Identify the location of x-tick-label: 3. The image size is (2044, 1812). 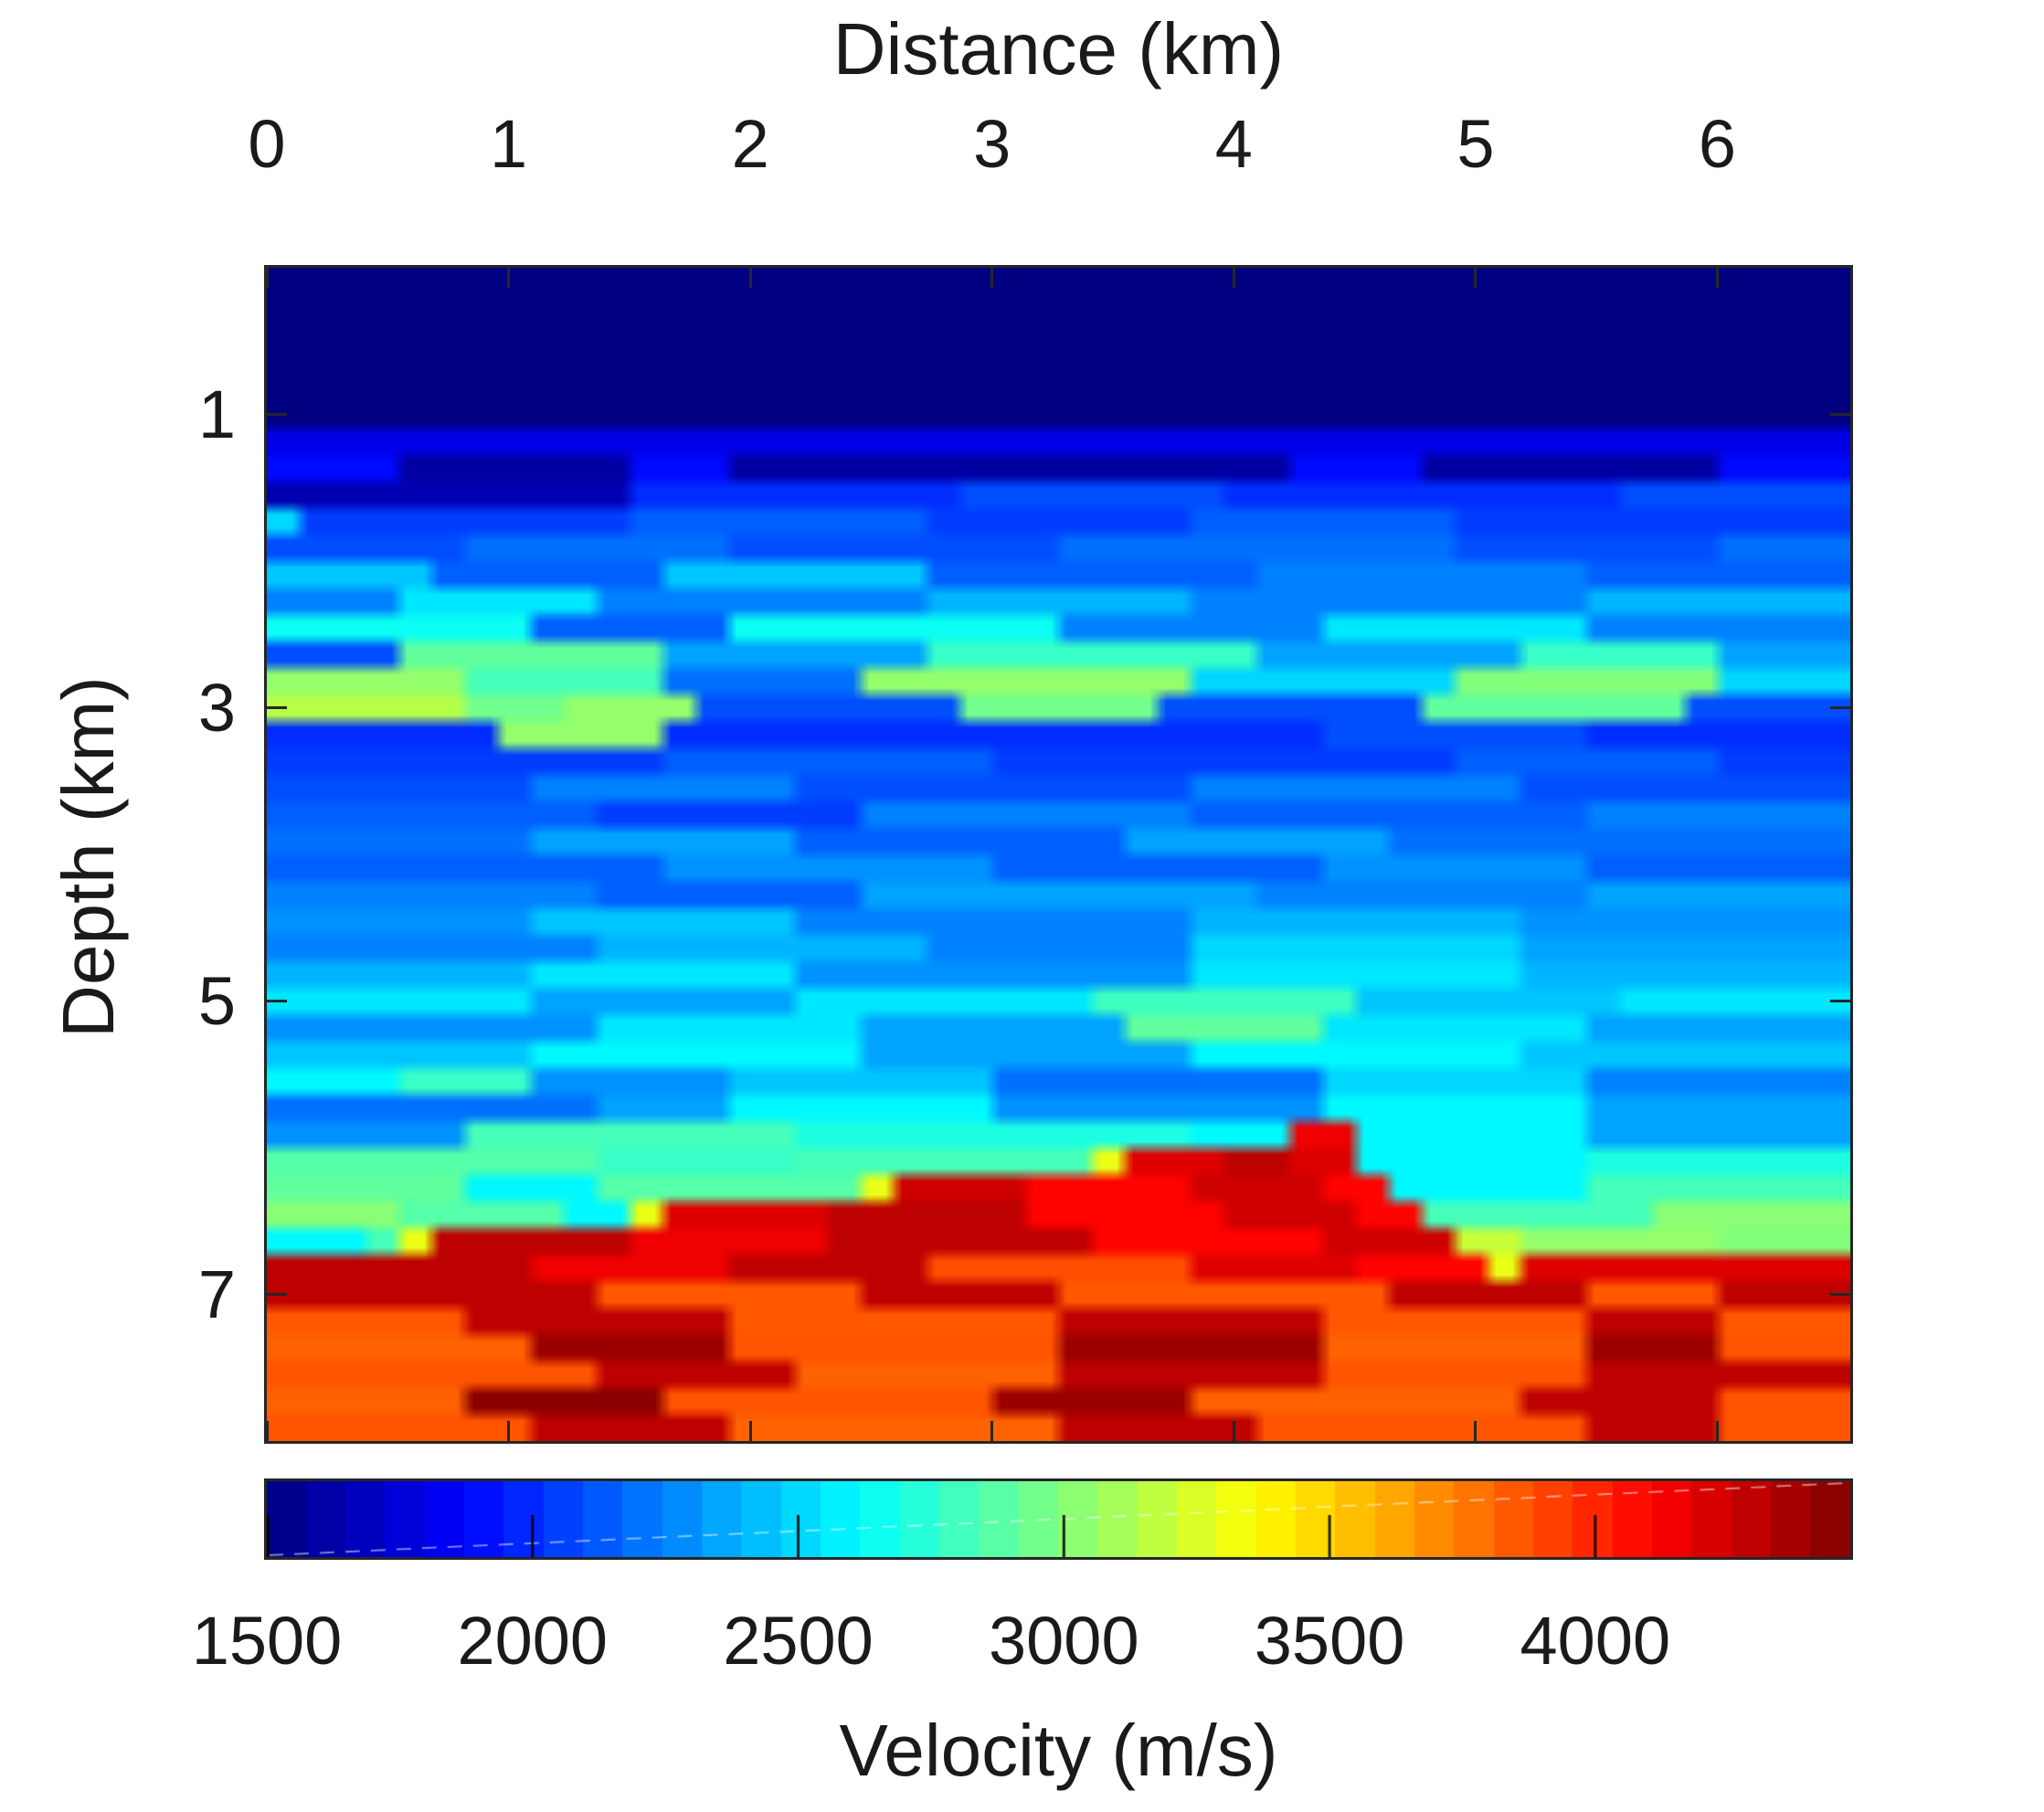
(992, 144).